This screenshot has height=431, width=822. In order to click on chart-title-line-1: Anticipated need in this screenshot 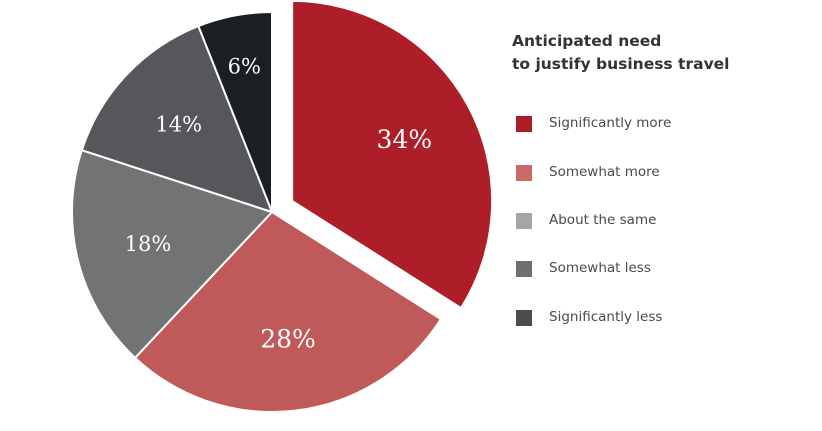, I will do `click(587, 41)`.